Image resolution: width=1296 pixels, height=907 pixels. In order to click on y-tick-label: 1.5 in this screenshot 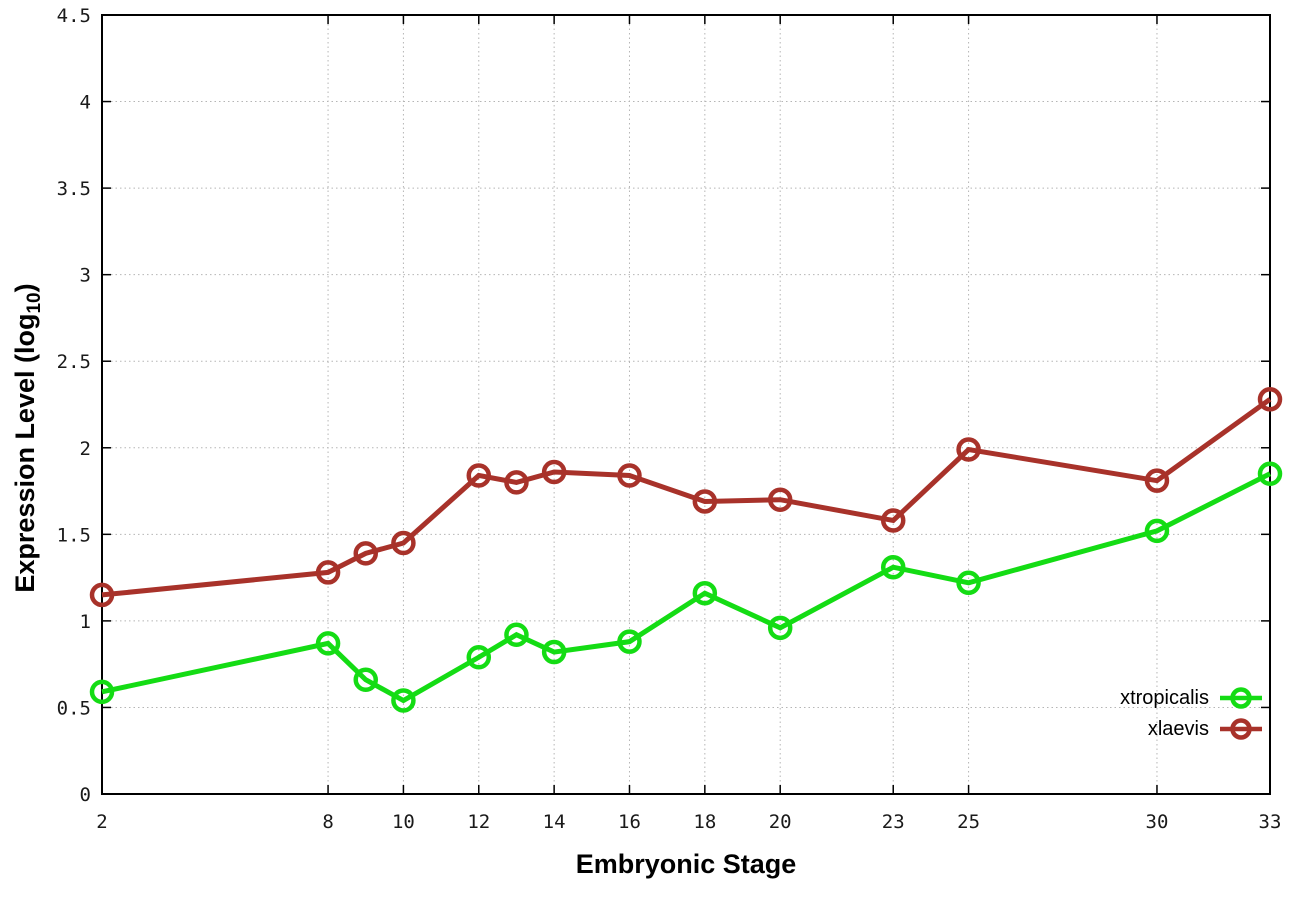, I will do `click(74, 535)`.